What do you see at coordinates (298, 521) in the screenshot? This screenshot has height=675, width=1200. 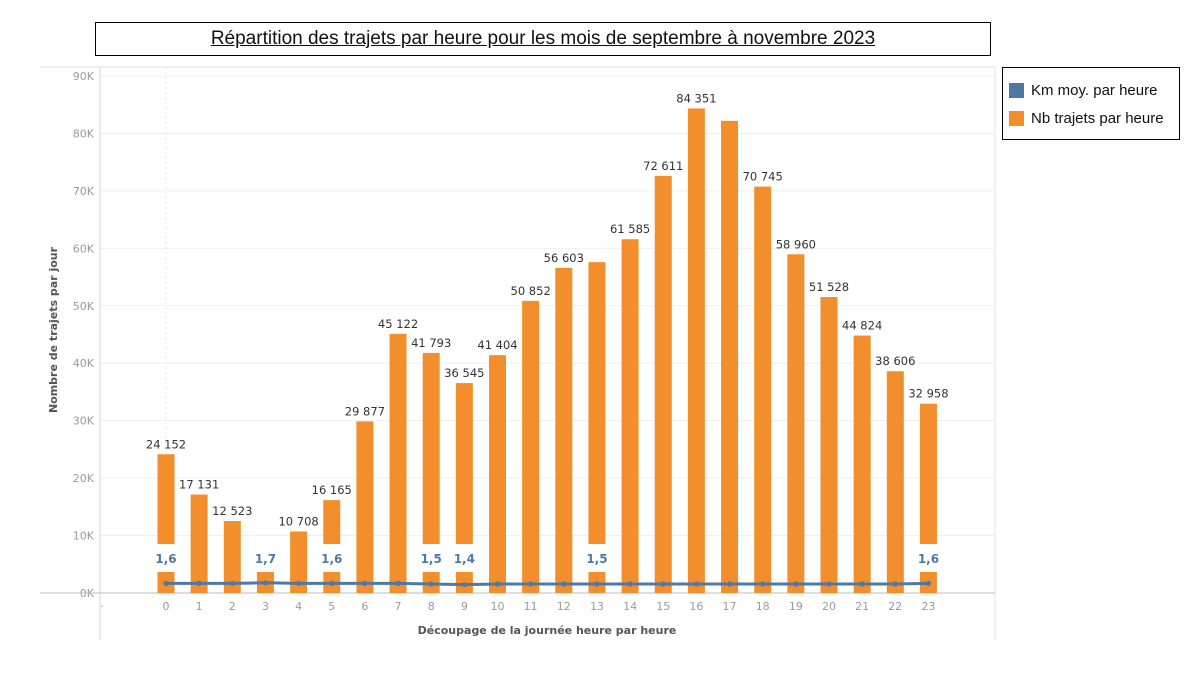 I see `bar-value-label: 10 708` at bounding box center [298, 521].